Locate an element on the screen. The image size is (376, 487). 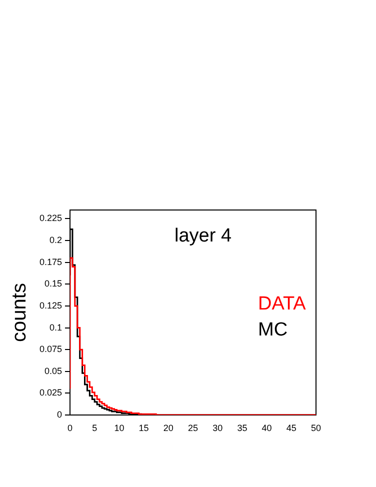
y-tick-label: 0.1 is located at coordinates (55, 327).